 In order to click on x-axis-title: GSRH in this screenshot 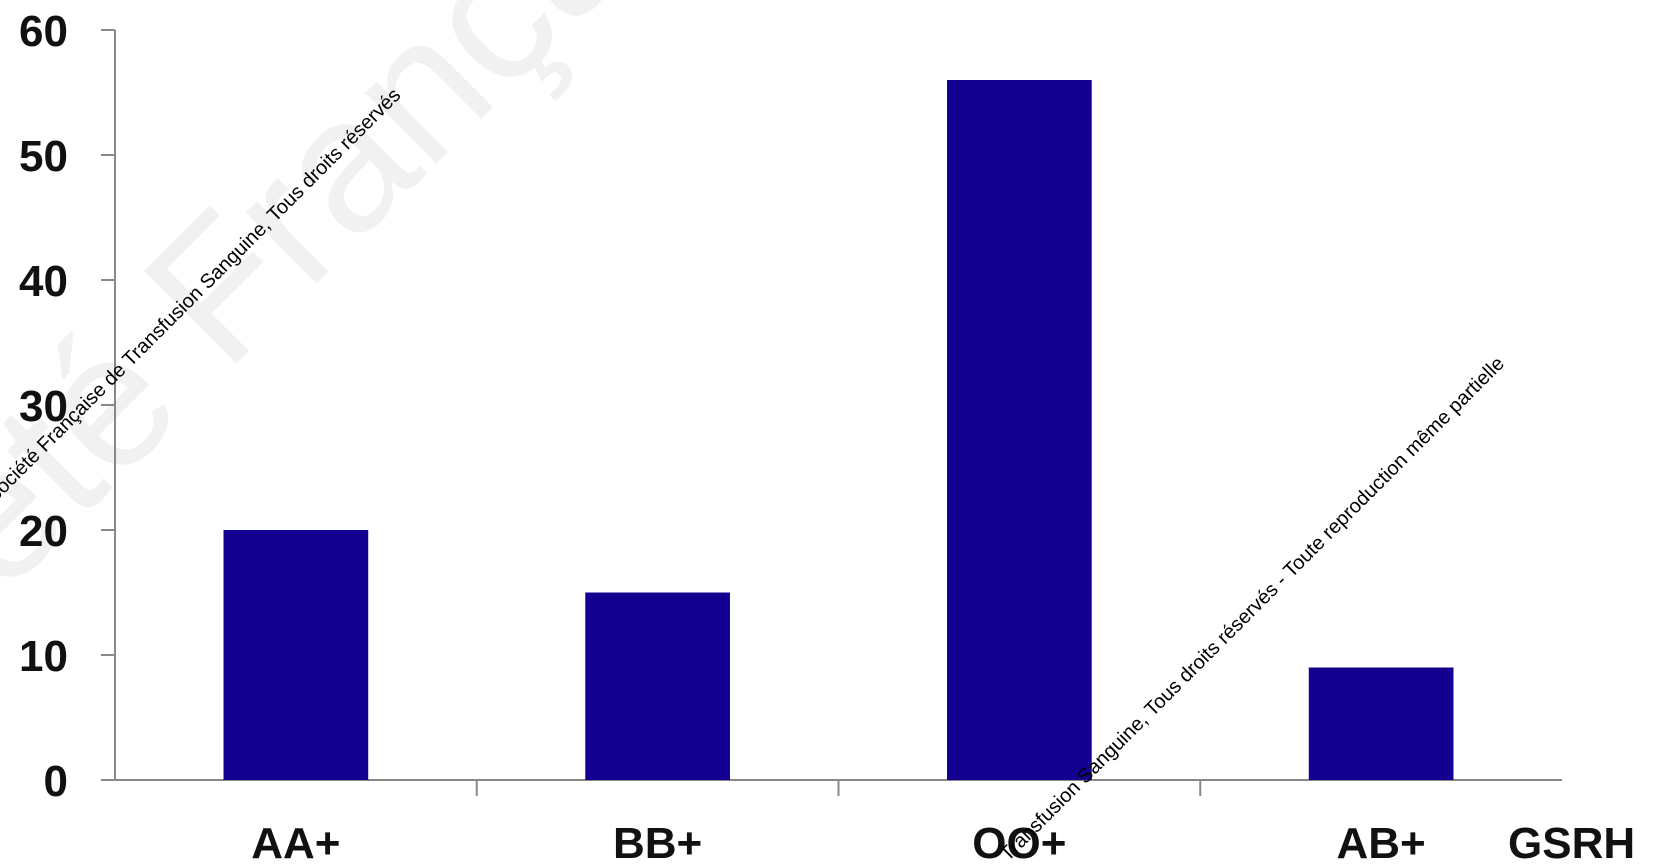, I will do `click(1571, 843)`.